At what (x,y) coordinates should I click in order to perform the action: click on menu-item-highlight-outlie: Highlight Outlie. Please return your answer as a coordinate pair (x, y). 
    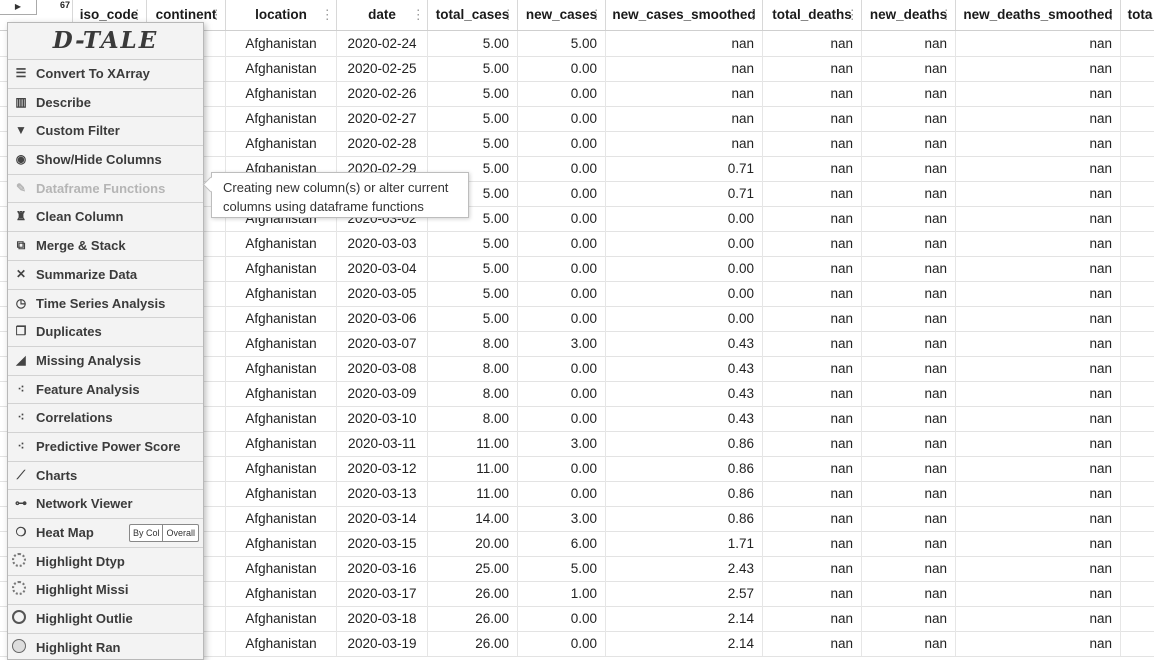
    Looking at the image, I should click on (105, 619).